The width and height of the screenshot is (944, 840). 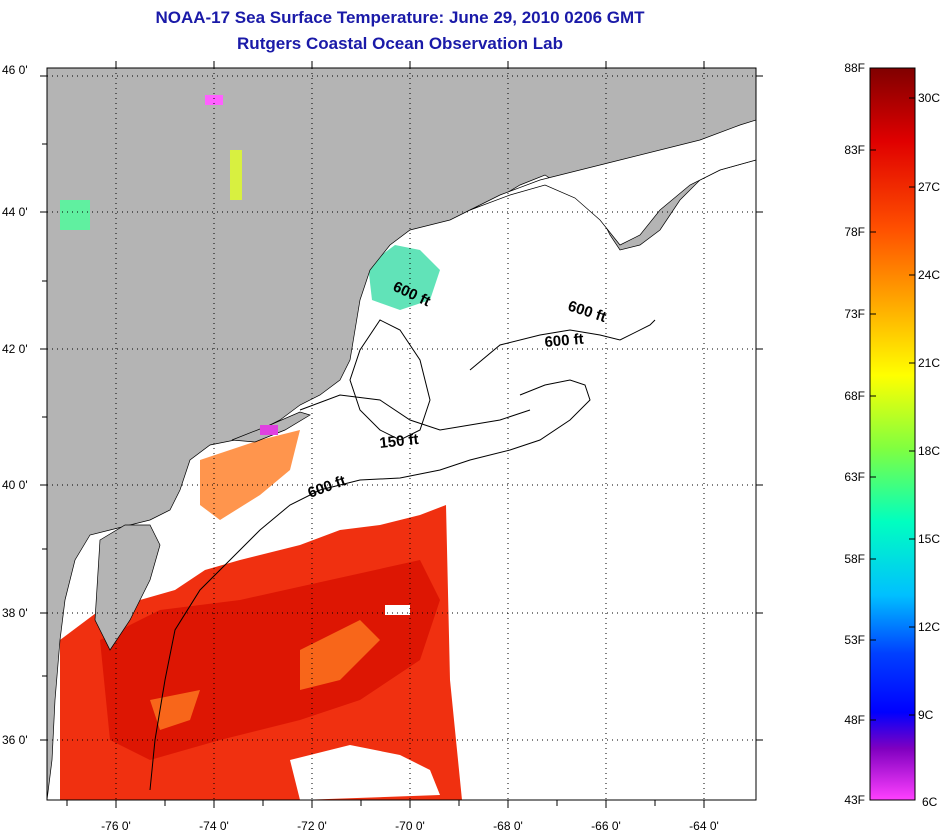 I want to click on contour-label: 150 ft, so click(x=399, y=441).